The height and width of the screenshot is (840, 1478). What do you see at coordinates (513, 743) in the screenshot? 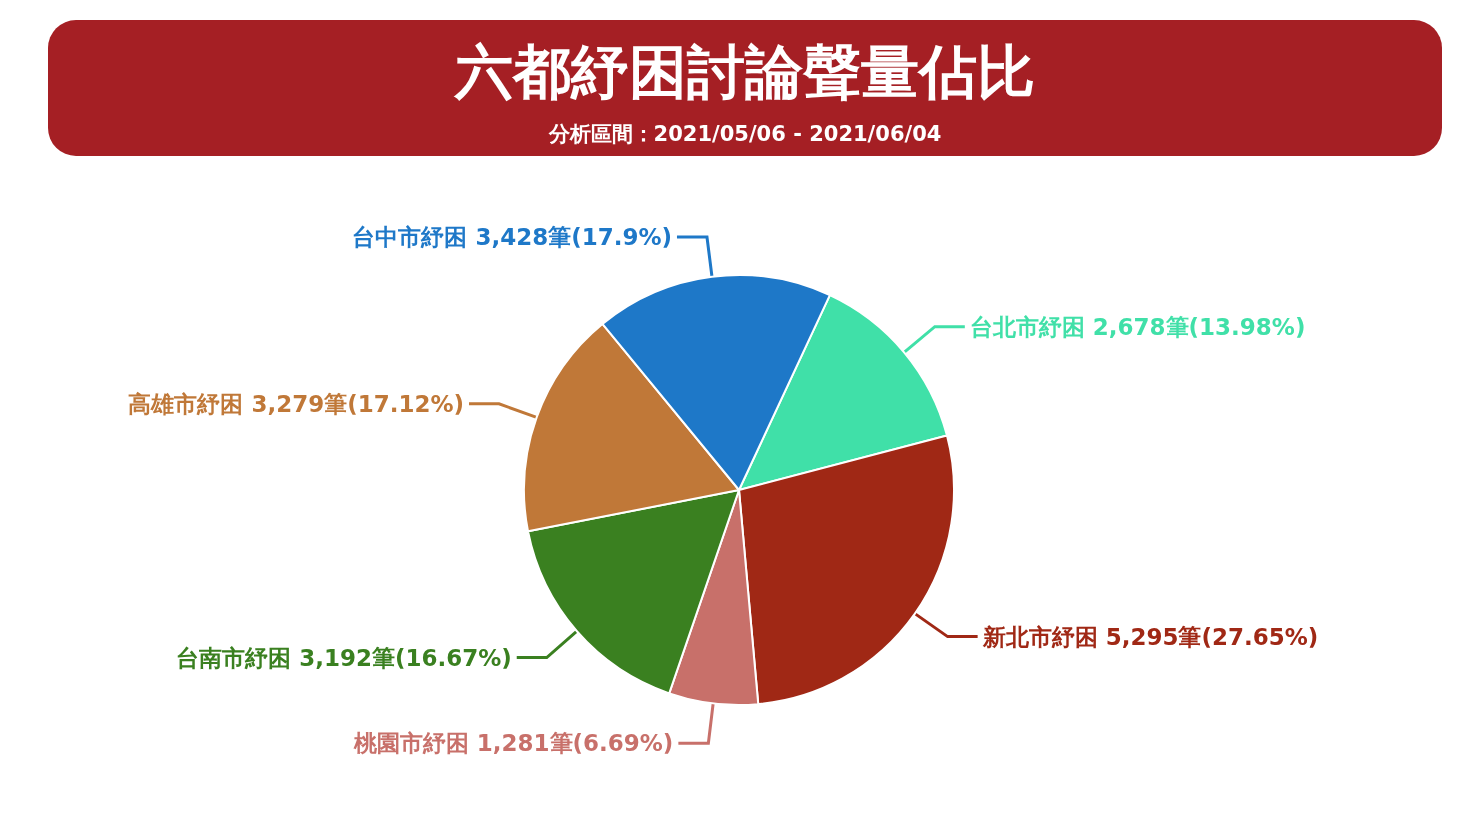
I see `slice-label: 桃園市紓困 1,281筆(6.69%)` at bounding box center [513, 743].